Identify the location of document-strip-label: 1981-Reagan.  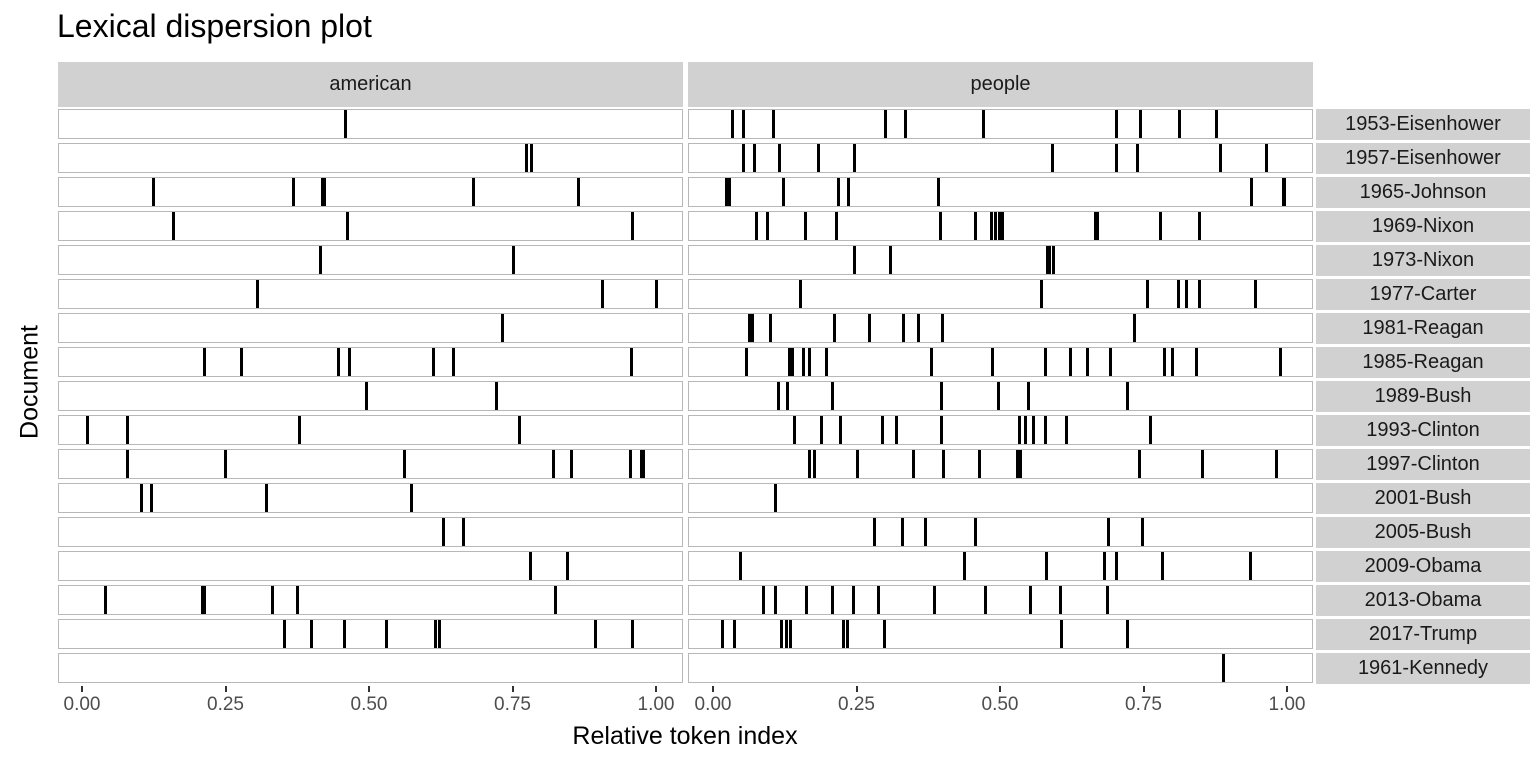
(1423, 328).